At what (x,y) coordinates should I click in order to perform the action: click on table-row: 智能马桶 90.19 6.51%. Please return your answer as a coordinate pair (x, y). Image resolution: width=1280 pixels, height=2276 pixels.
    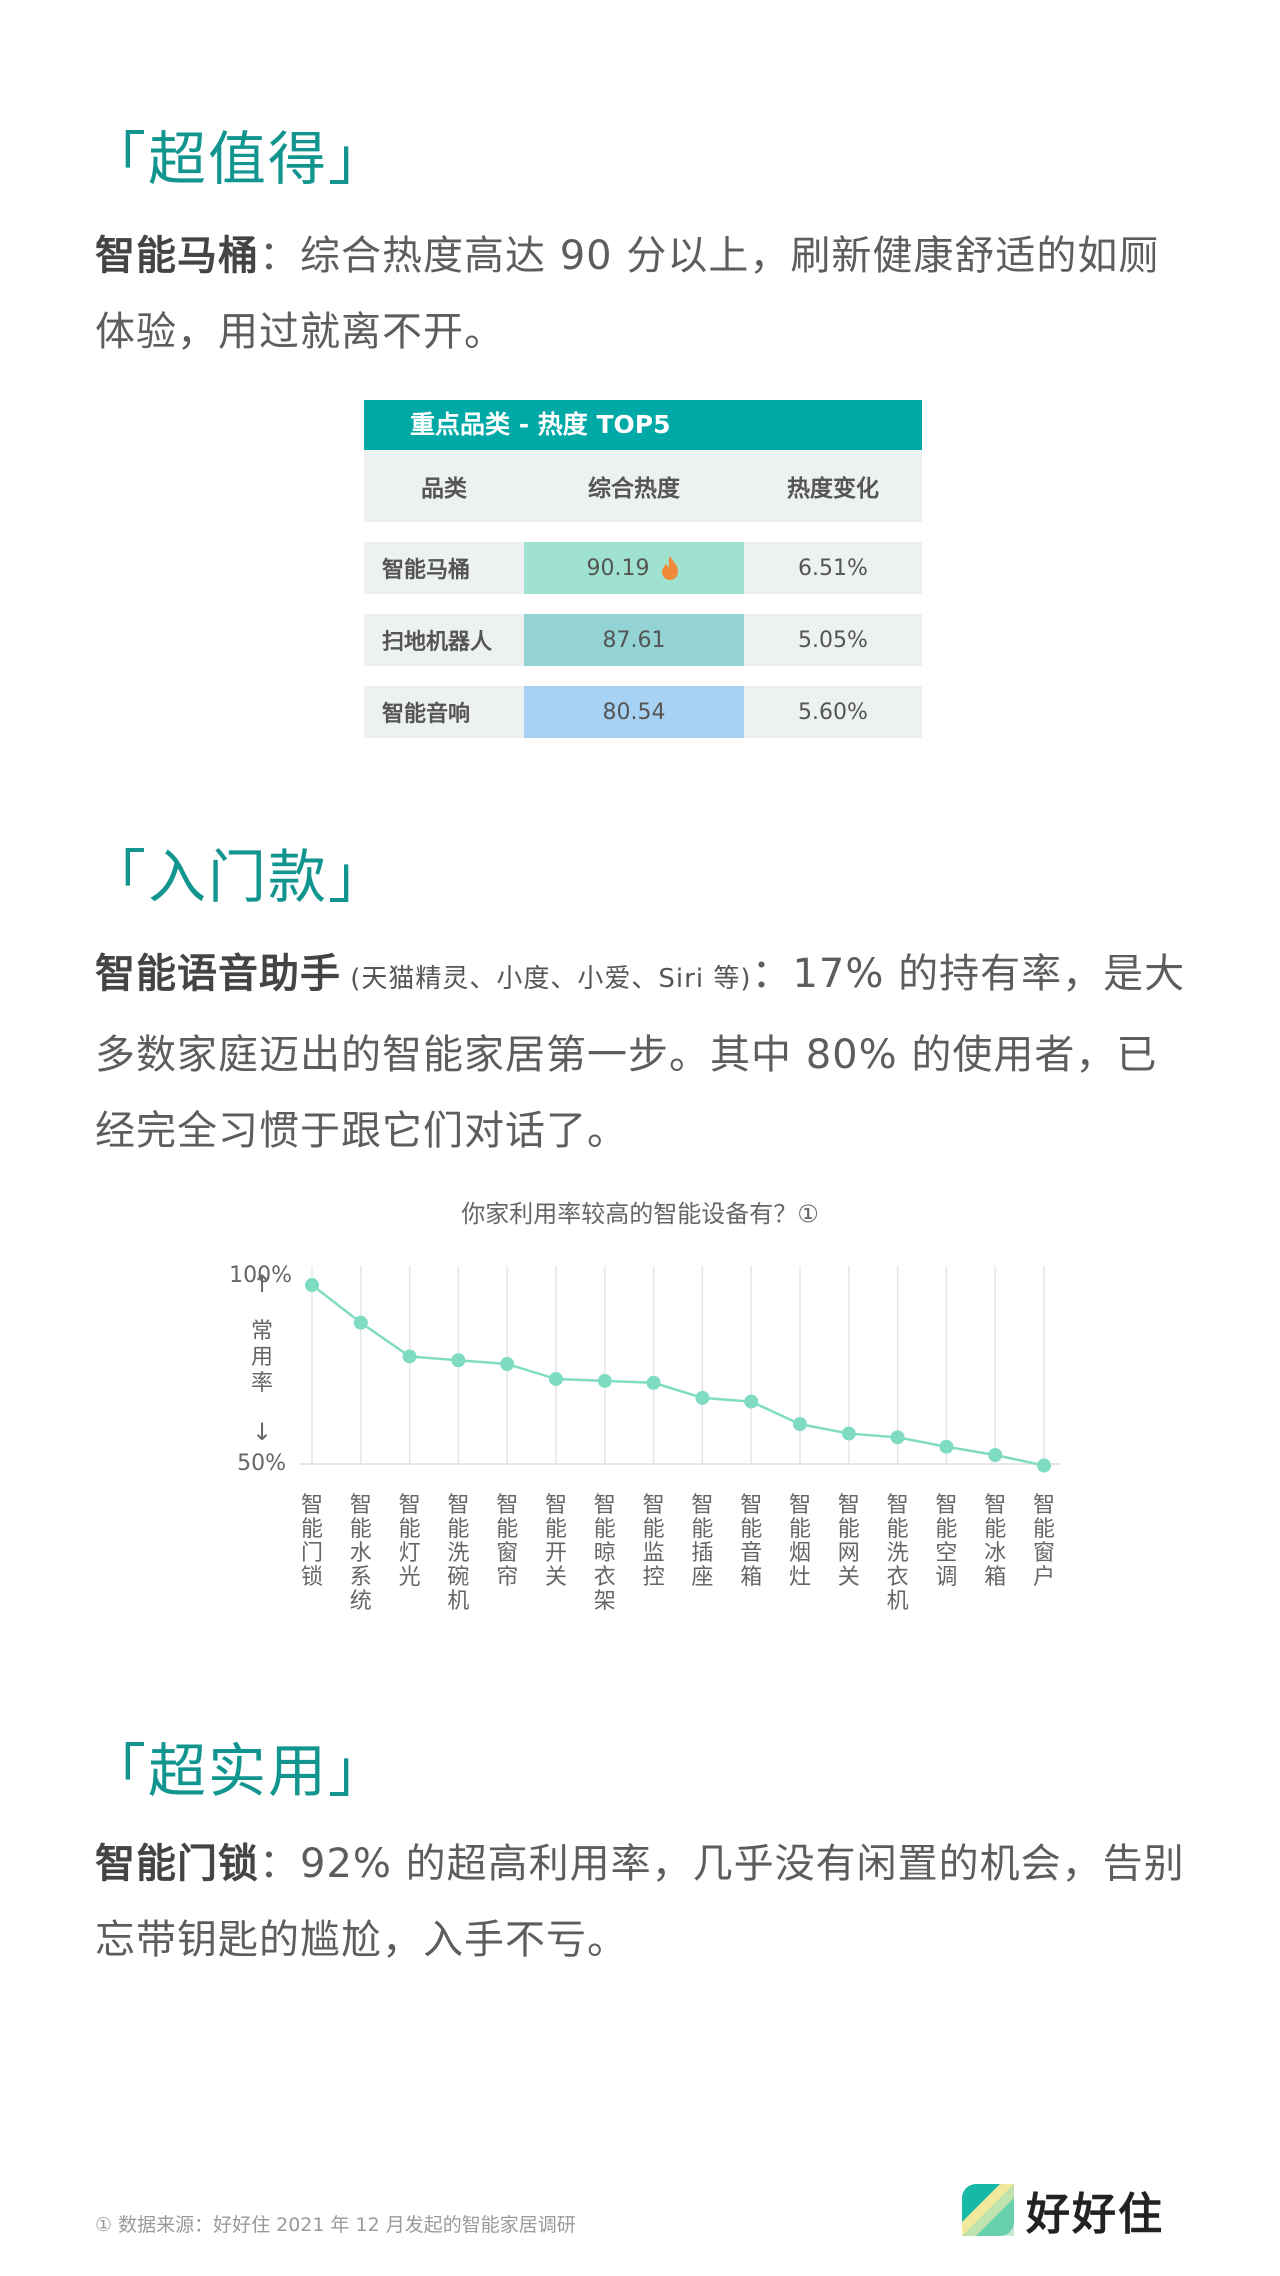
    Looking at the image, I should click on (643, 568).